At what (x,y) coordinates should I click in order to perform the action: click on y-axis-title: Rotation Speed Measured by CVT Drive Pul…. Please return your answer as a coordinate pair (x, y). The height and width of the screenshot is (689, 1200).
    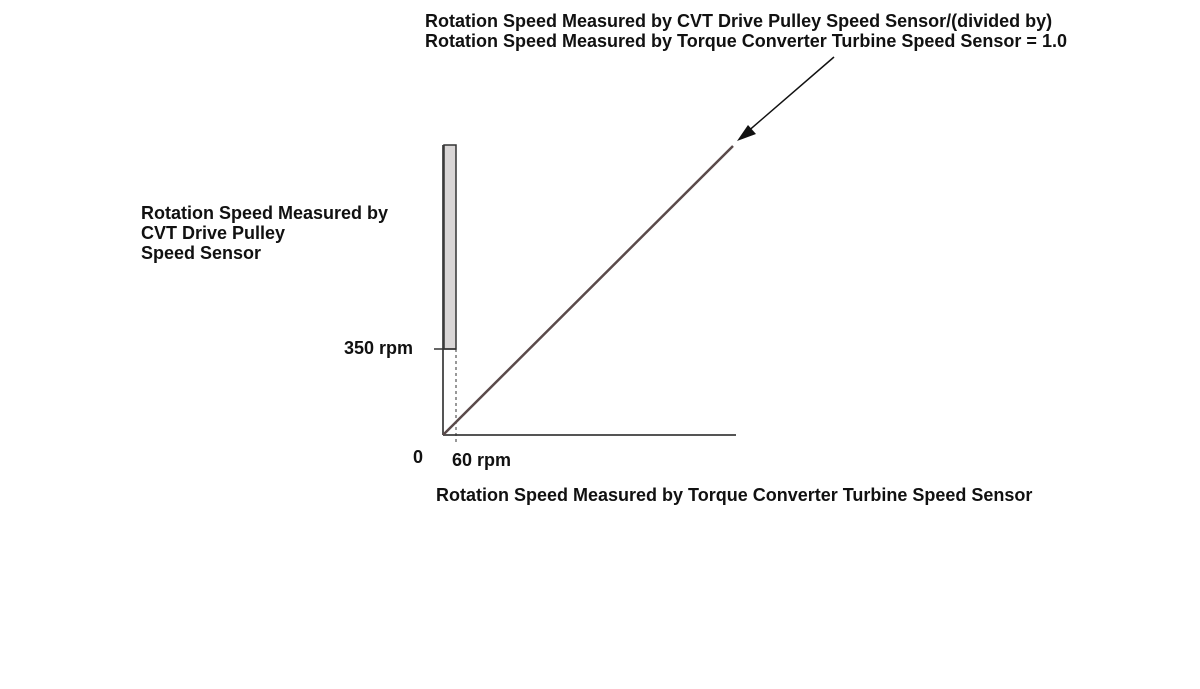
    Looking at the image, I should click on (264, 233).